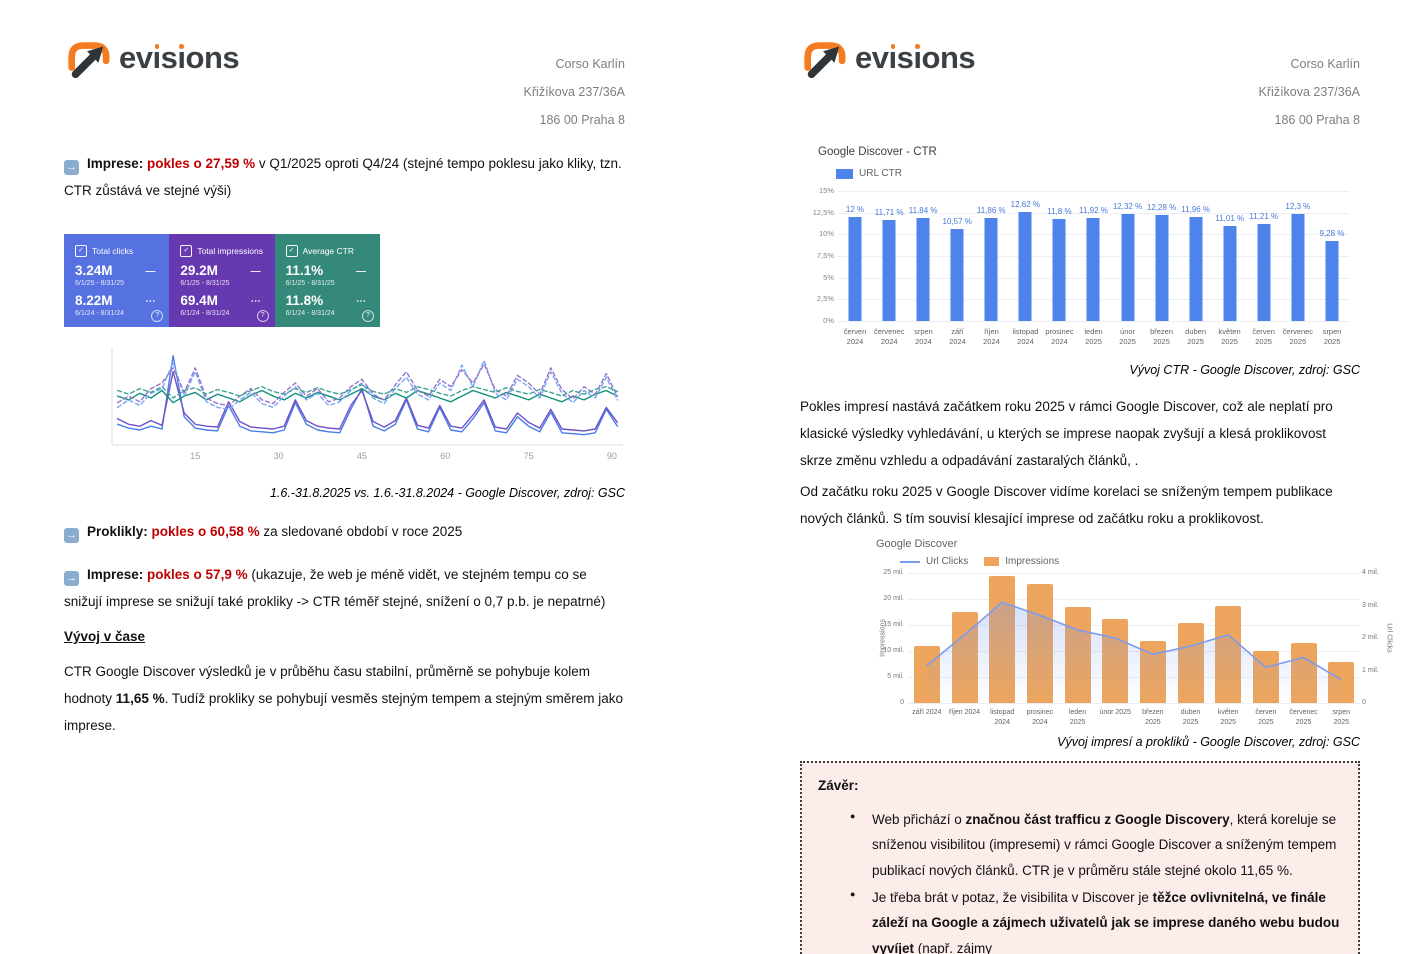  Describe the element at coordinates (828, 277) in the screenshot. I see `y-axis-label: 5%` at that location.